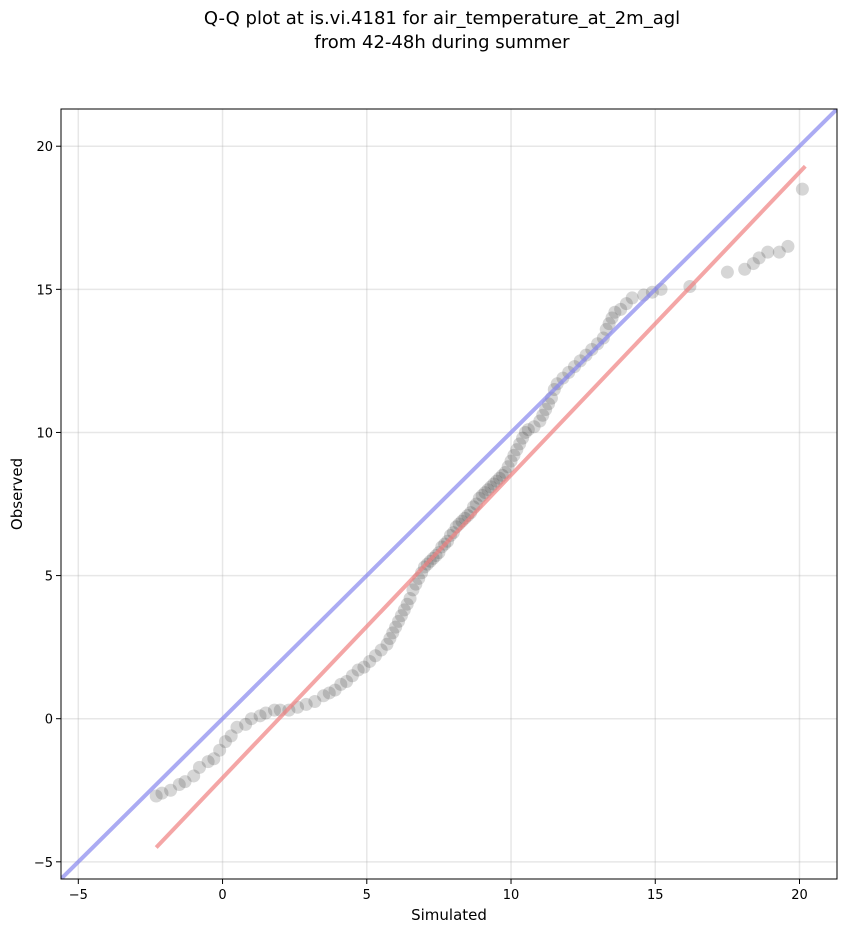 The image size is (845, 934). What do you see at coordinates (511, 895) in the screenshot?
I see `x-tick-label: 10` at bounding box center [511, 895].